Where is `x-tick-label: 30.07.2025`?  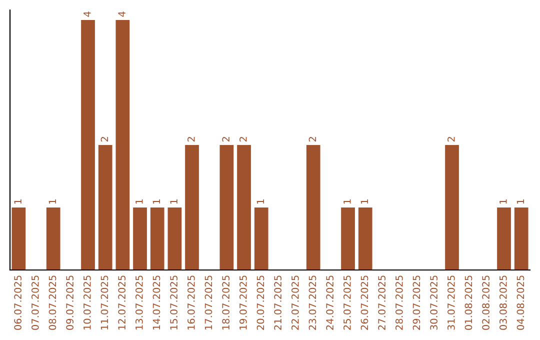
x-tick-label: 30.07.2025 is located at coordinates (434, 303).